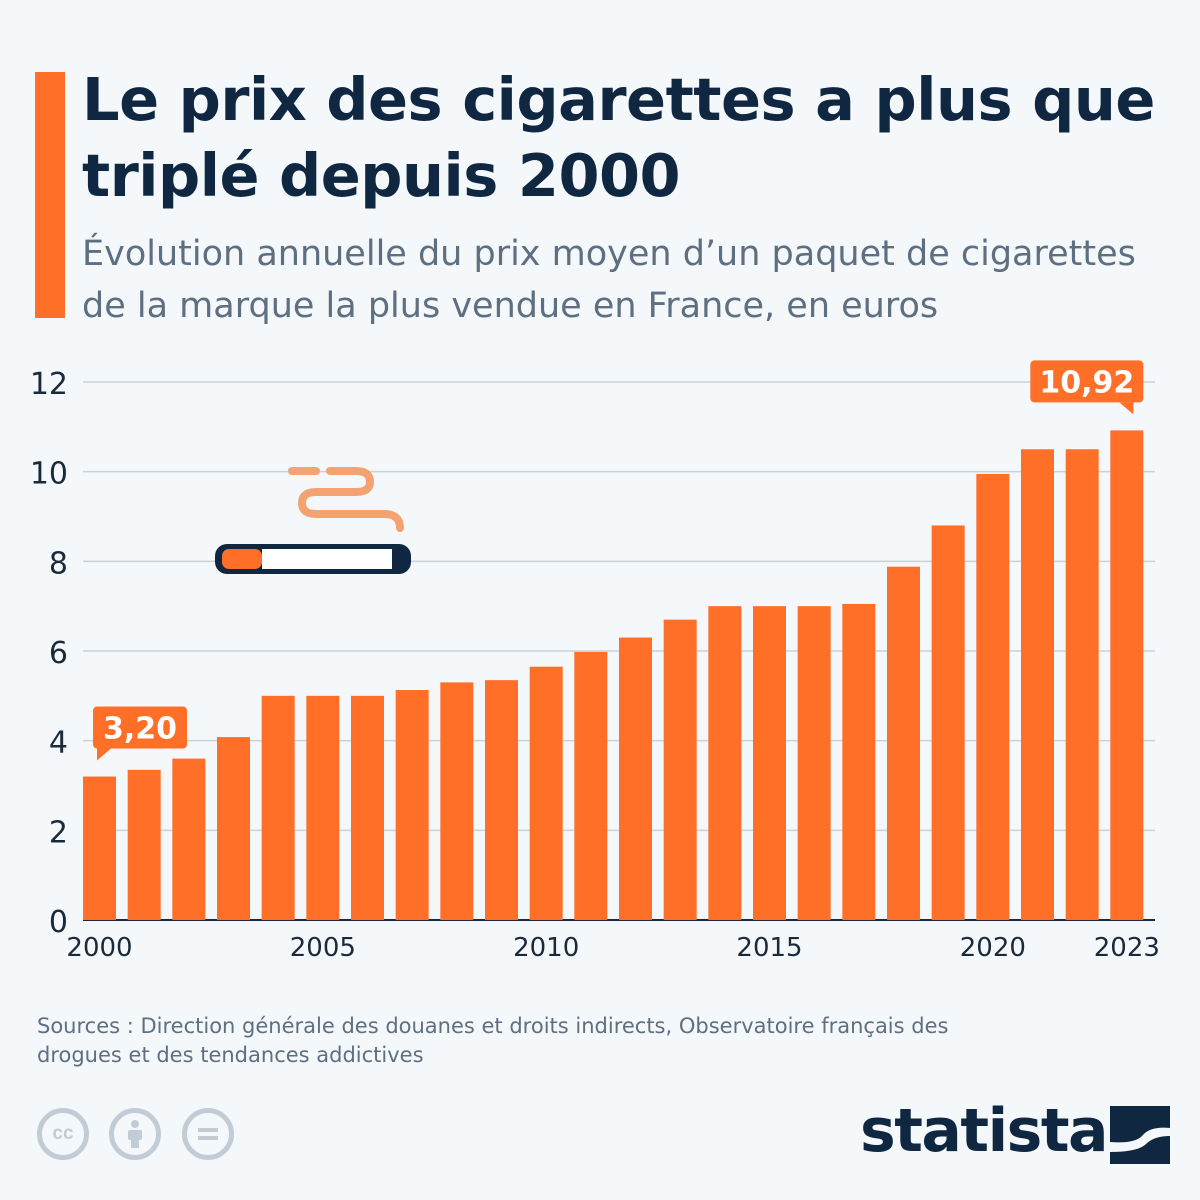 Image resolution: width=1200 pixels, height=1200 pixels. I want to click on y-axis-tick-labels: 0 2 4 6 8 10 12, so click(49, 653).